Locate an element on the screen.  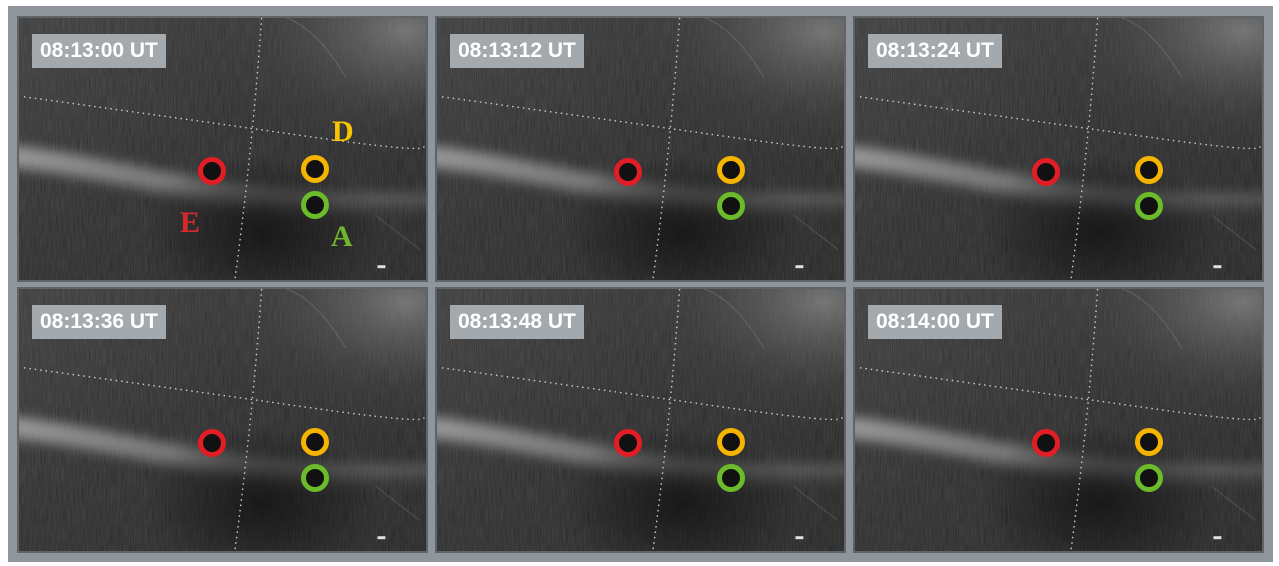
timestamp-label: 08:14:00 UT is located at coordinates (935, 322).